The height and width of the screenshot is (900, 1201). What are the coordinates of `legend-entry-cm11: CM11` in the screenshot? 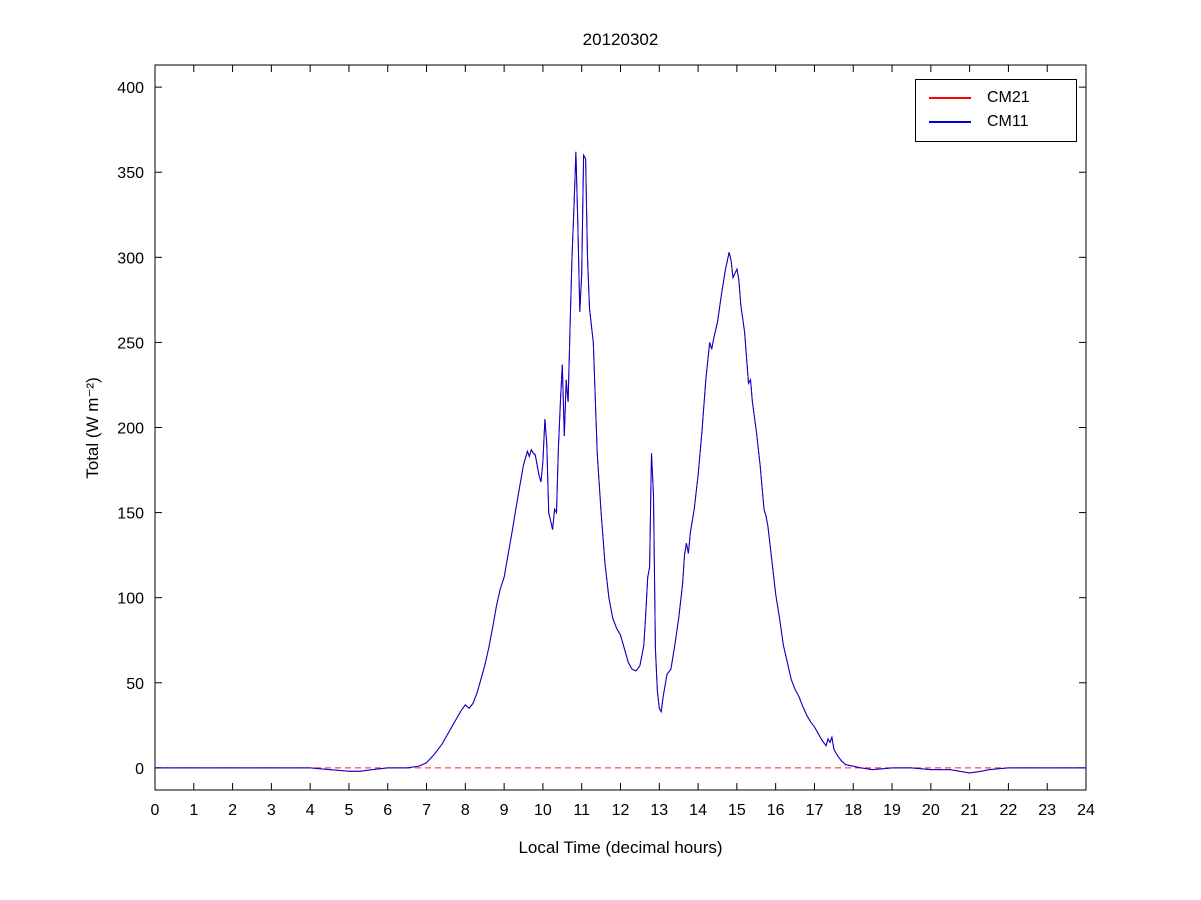 It's located at (996, 122).